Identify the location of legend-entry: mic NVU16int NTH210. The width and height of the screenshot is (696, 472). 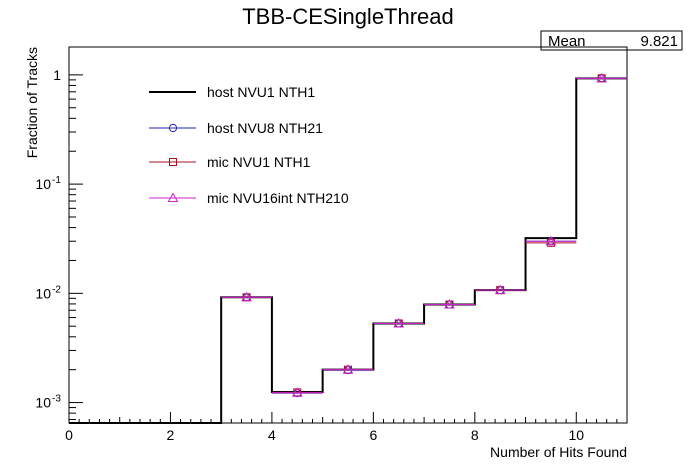
(249, 198).